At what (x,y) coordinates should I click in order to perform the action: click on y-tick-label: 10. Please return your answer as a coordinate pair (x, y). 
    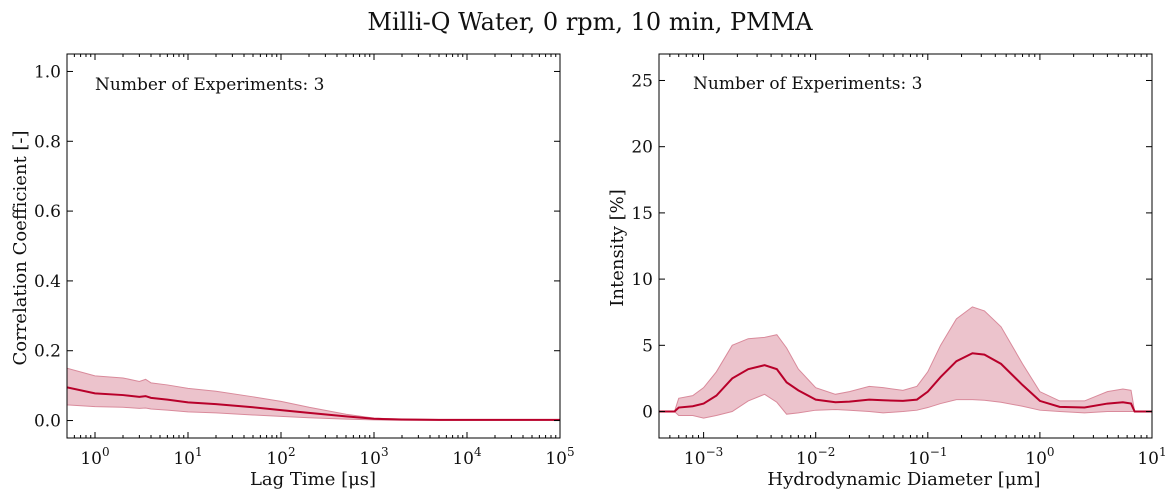
    Looking at the image, I should click on (642, 280).